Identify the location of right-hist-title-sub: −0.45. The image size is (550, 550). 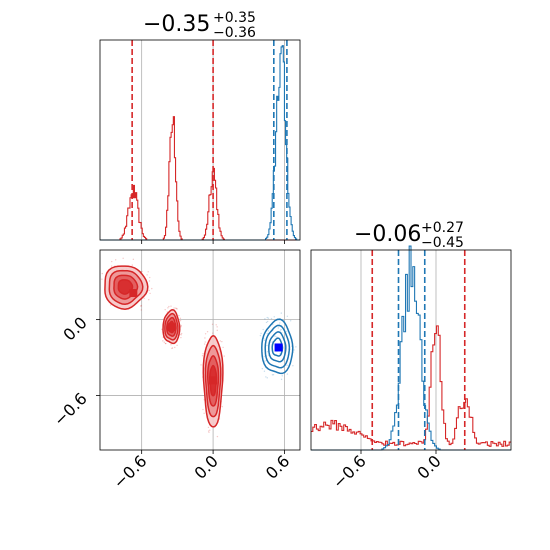
(442, 243).